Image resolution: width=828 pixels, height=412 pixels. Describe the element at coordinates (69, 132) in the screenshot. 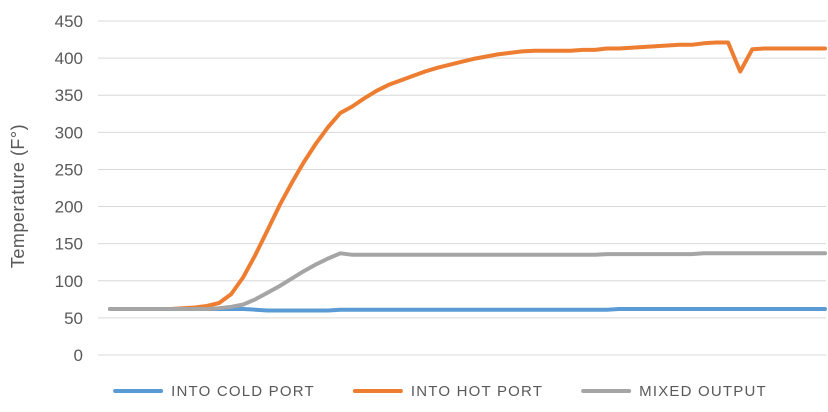

I see `y-tick-label: 300` at that location.